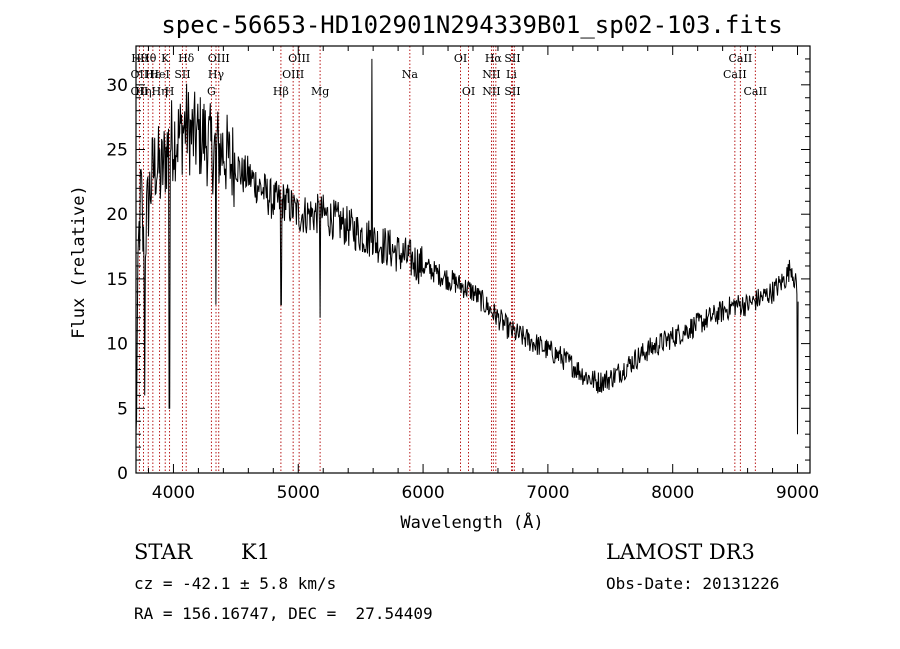  Describe the element at coordinates (410, 74) in the screenshot. I see `line-label: Na` at that location.